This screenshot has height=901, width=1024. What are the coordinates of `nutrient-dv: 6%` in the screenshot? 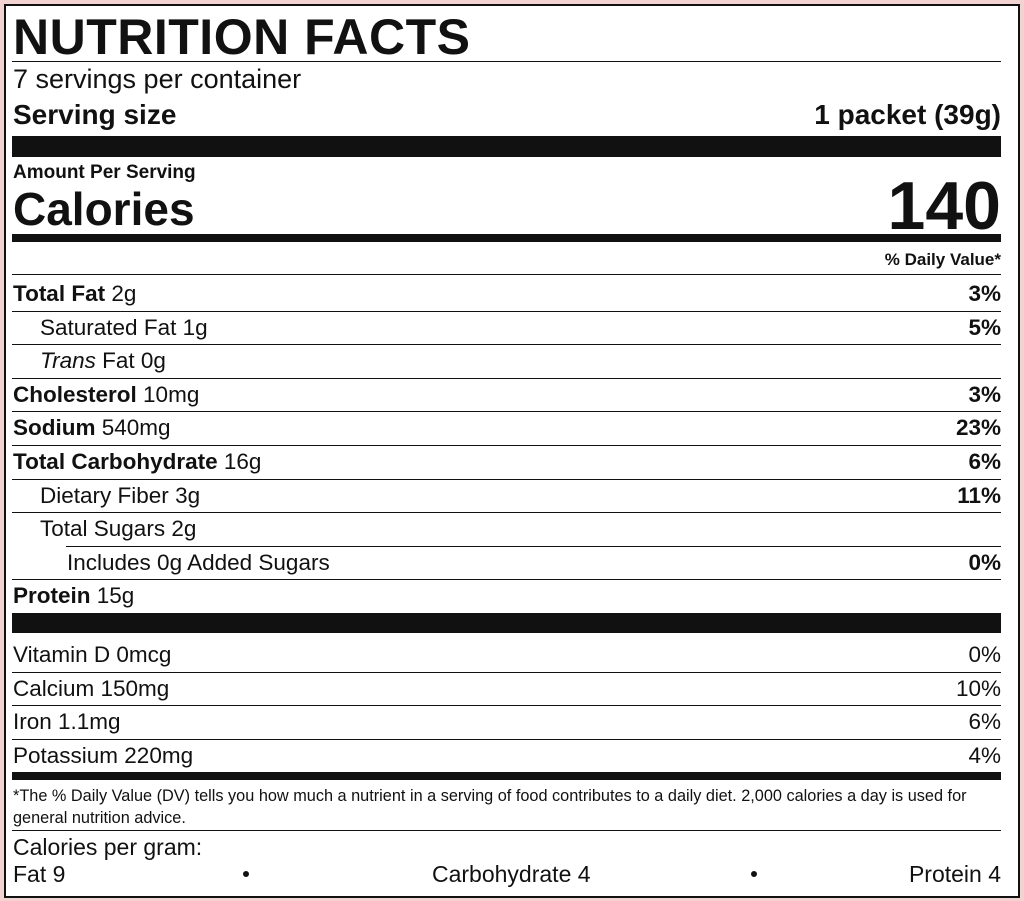 It's located at (984, 461).